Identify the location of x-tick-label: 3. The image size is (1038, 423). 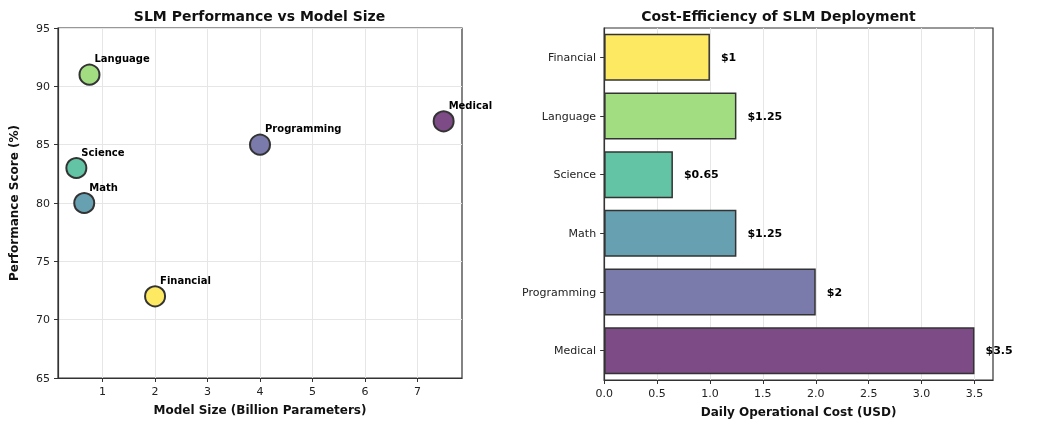
(208, 391).